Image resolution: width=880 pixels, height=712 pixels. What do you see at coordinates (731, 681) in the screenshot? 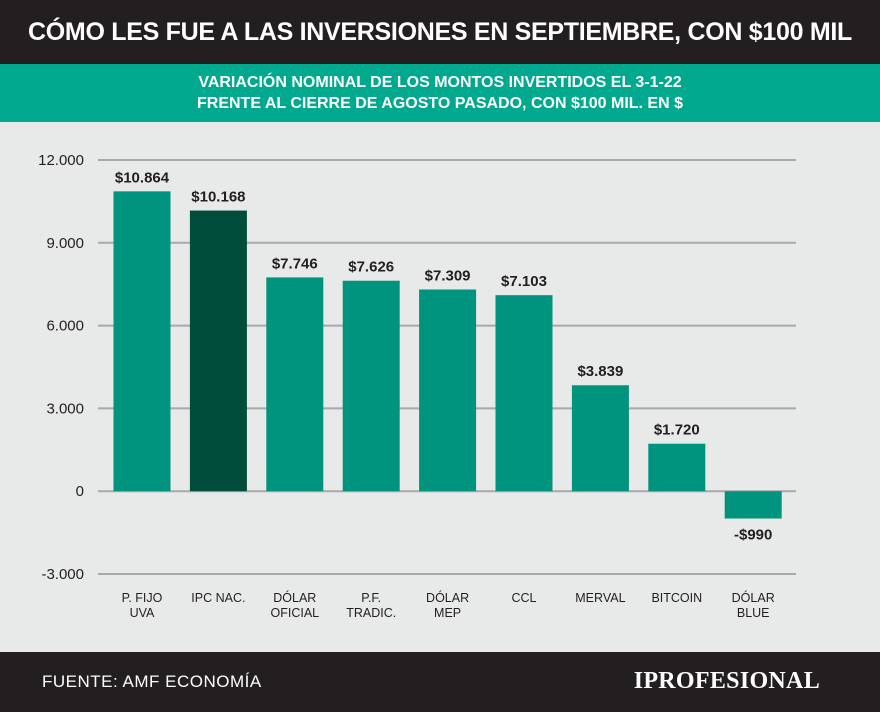
I see `brand-logo-text: PROFESIONAL` at bounding box center [731, 681].